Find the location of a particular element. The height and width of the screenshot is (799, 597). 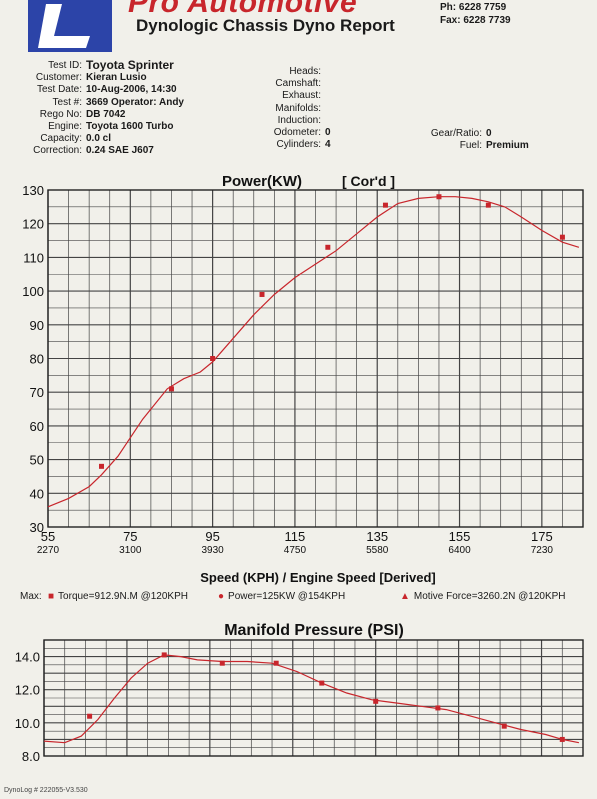

y-tick-label: 90 is located at coordinates (37, 325).